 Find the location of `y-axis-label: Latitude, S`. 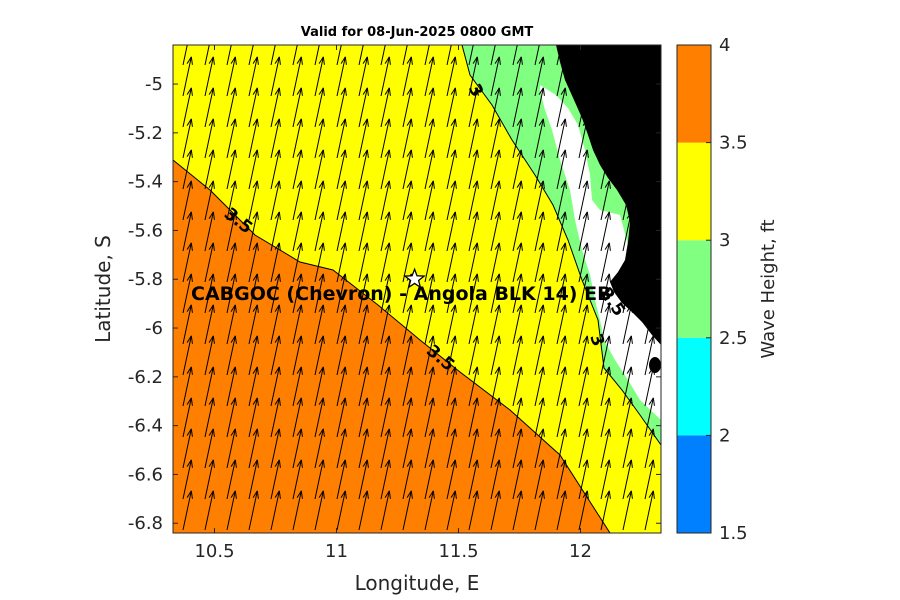

y-axis-label: Latitude, S is located at coordinates (103, 289).